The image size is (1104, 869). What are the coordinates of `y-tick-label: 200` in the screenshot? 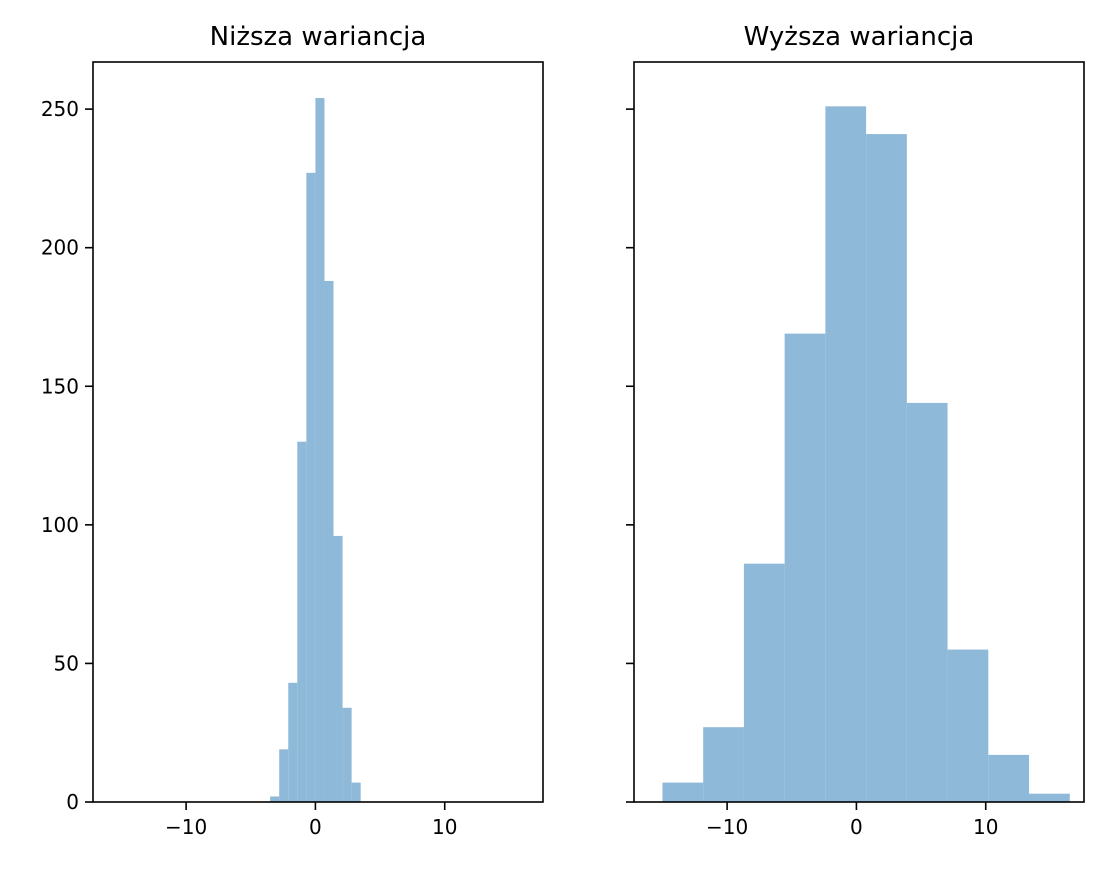 It's located at (60, 248).